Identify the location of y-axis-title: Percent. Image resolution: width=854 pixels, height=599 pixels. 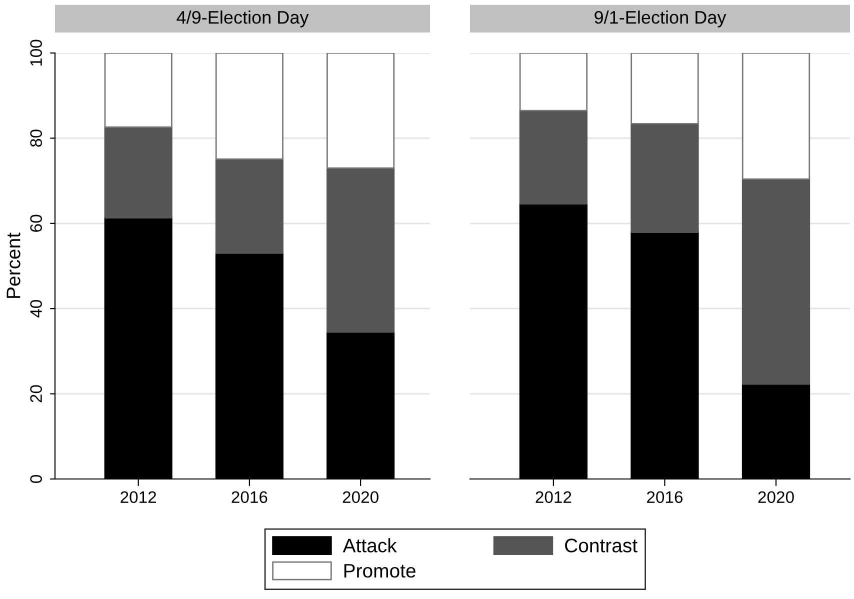
(13, 265).